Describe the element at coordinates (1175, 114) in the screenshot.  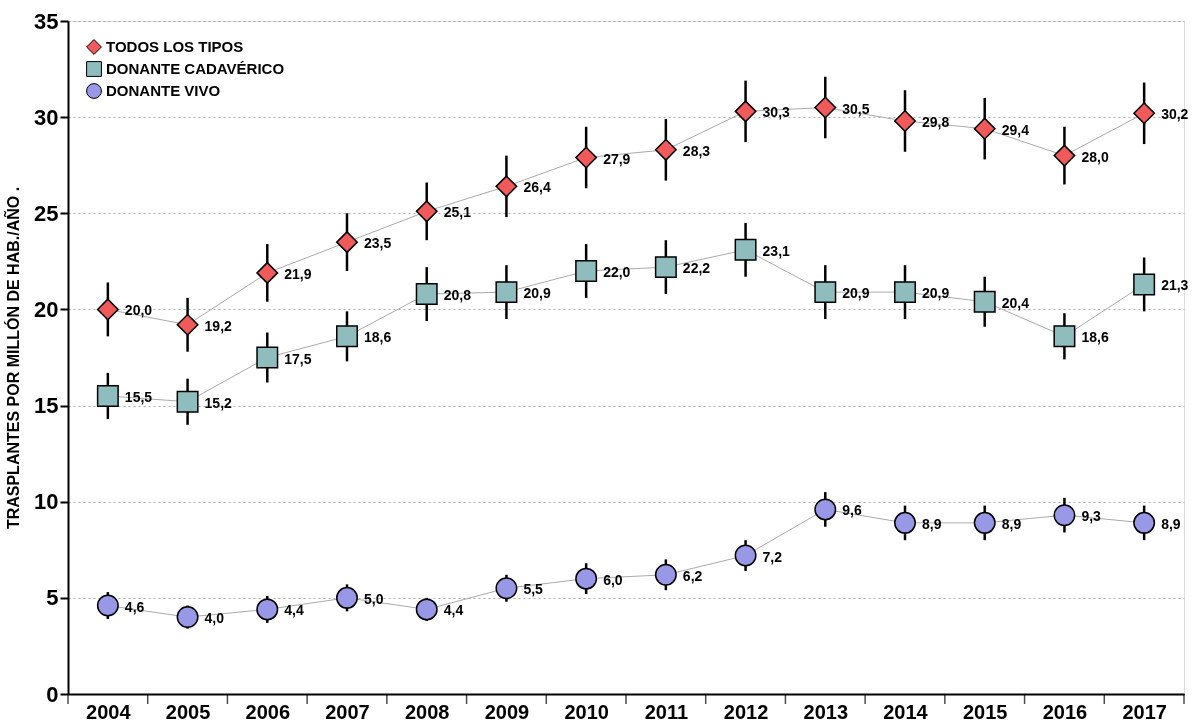
I see `data-label: 30,2` at that location.